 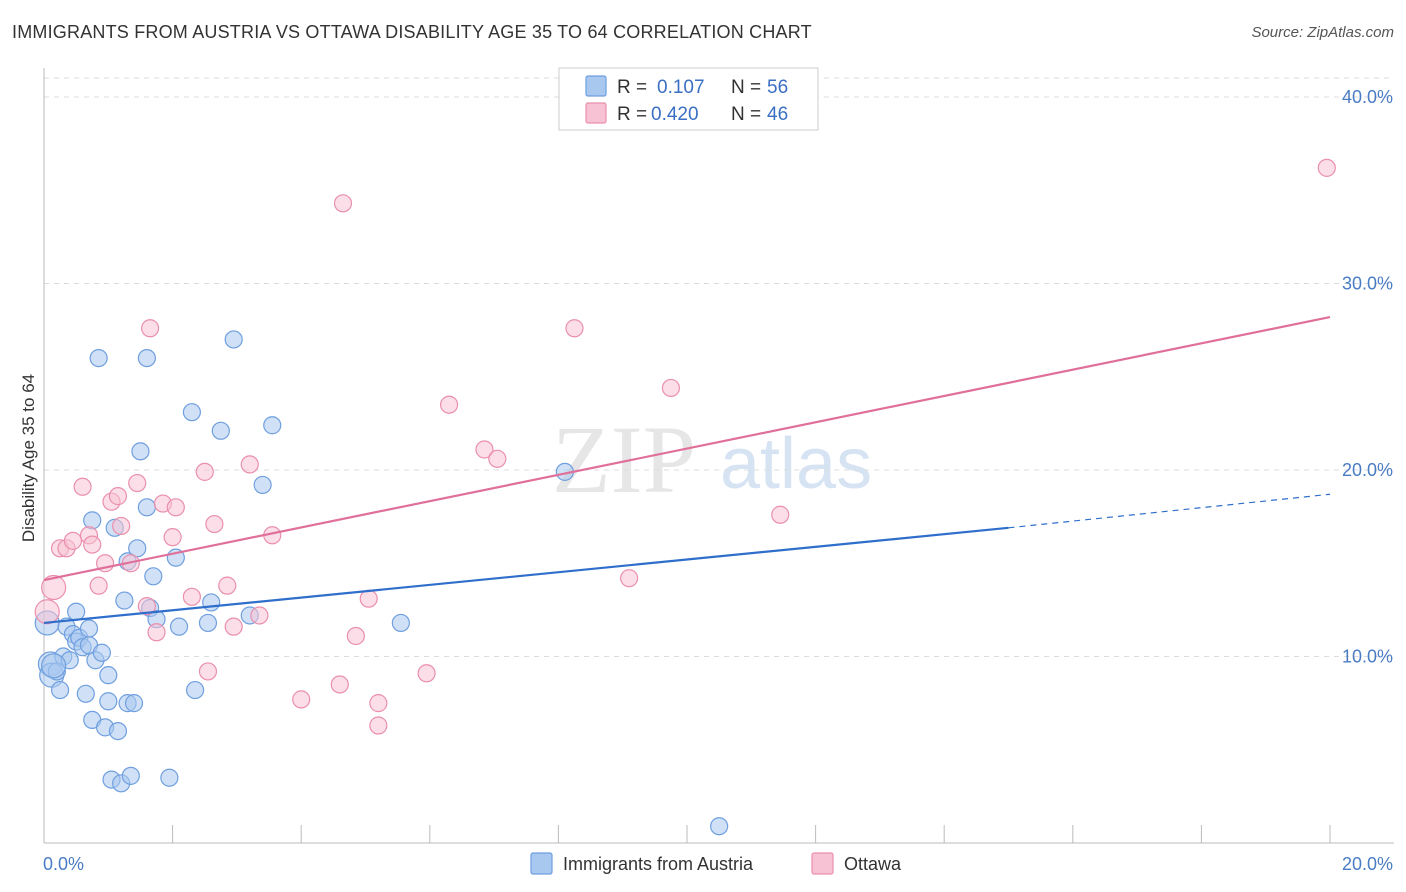 I want to click on bottom-legend-swatch-ottawa, so click(x=822, y=863).